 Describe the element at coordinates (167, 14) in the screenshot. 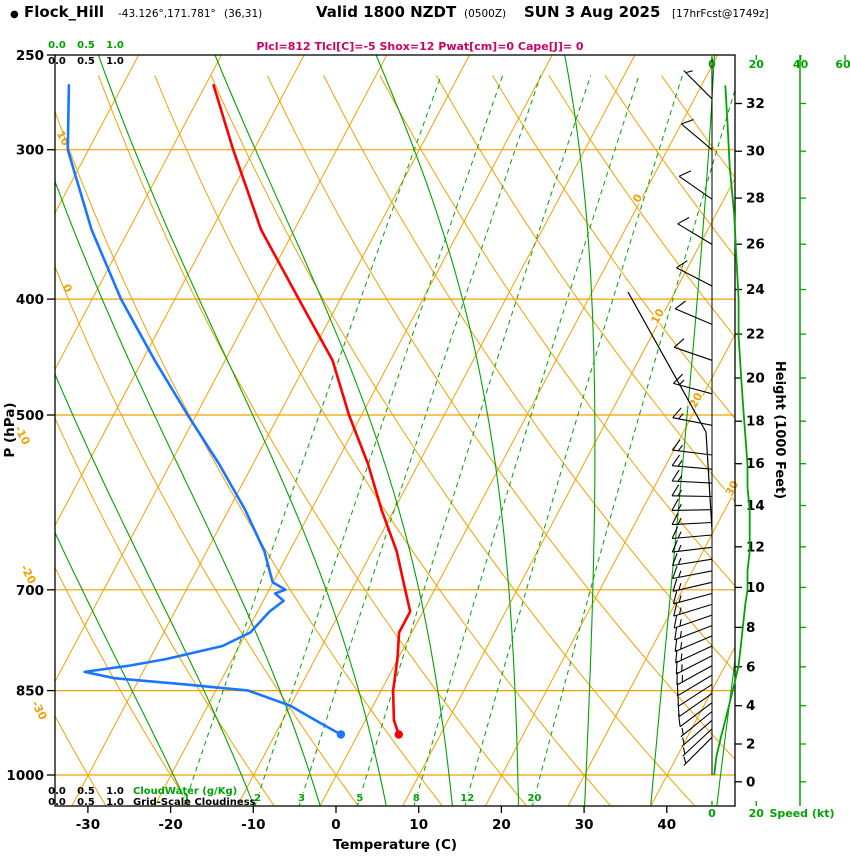

I see `station-coords: -43.126°,171.781°` at that location.